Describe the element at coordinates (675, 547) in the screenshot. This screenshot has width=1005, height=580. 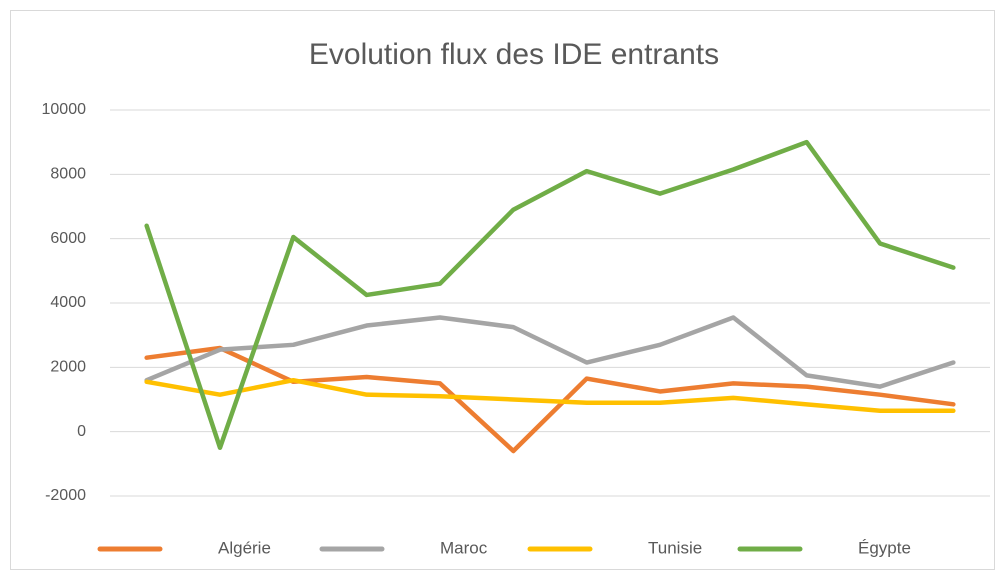
I see `legend-label: Tunisie` at that location.